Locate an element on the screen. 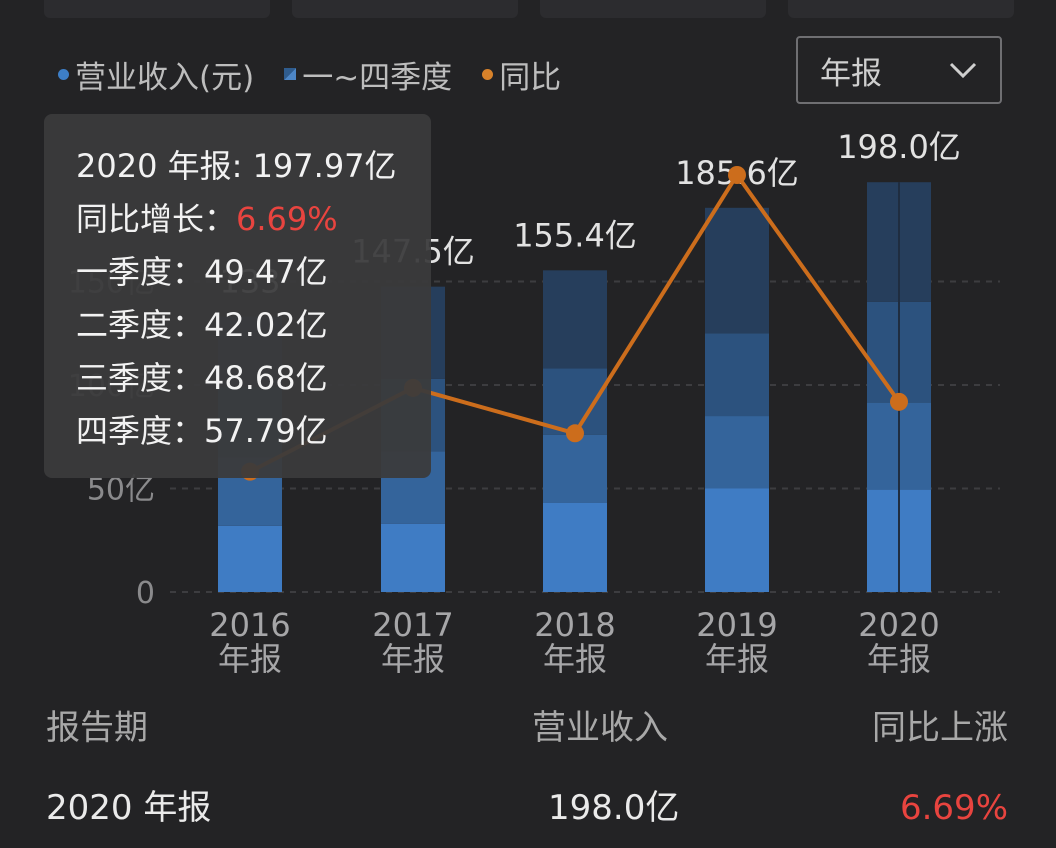 This screenshot has width=1056, height=848. bar-total-label: 198.0亿 is located at coordinates (899, 147).